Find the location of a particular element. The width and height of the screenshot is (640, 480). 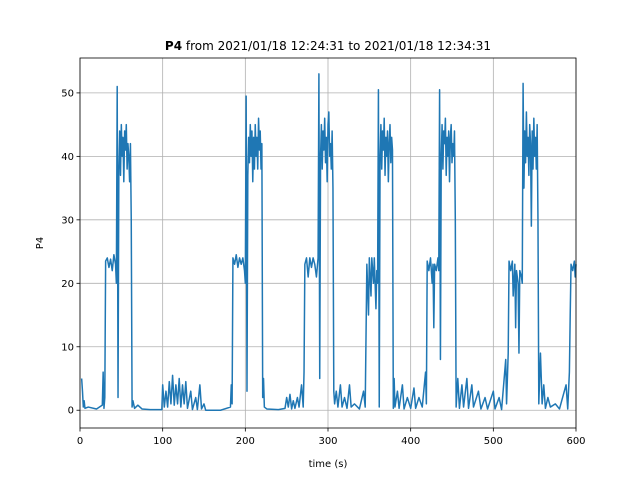

y-tick-label: 30 is located at coordinates (67, 220).